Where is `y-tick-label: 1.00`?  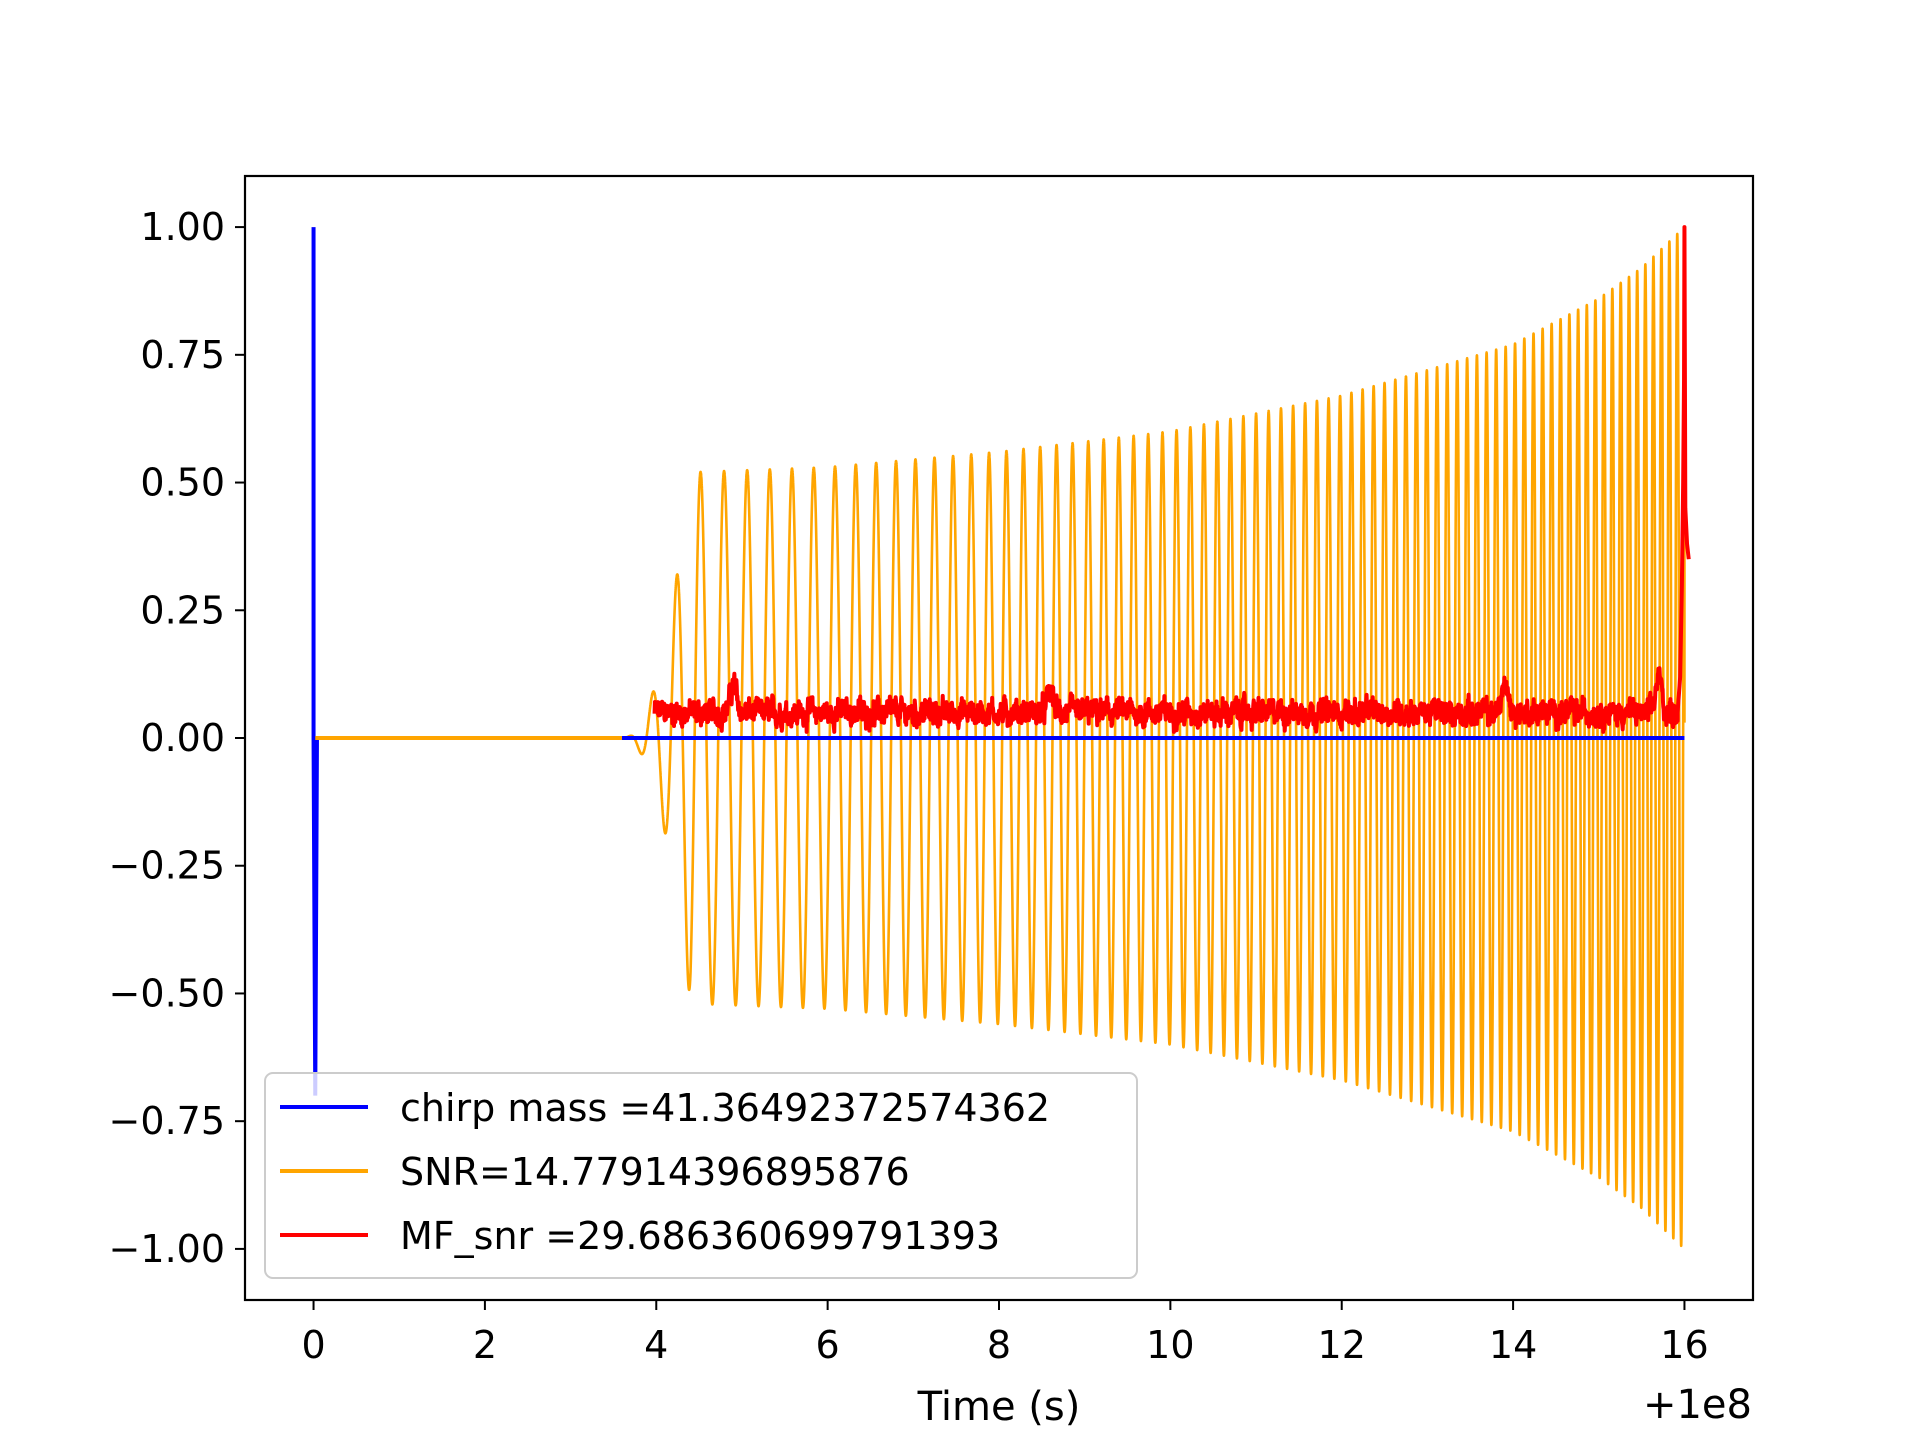 y-tick-label: 1.00 is located at coordinates (182, 227).